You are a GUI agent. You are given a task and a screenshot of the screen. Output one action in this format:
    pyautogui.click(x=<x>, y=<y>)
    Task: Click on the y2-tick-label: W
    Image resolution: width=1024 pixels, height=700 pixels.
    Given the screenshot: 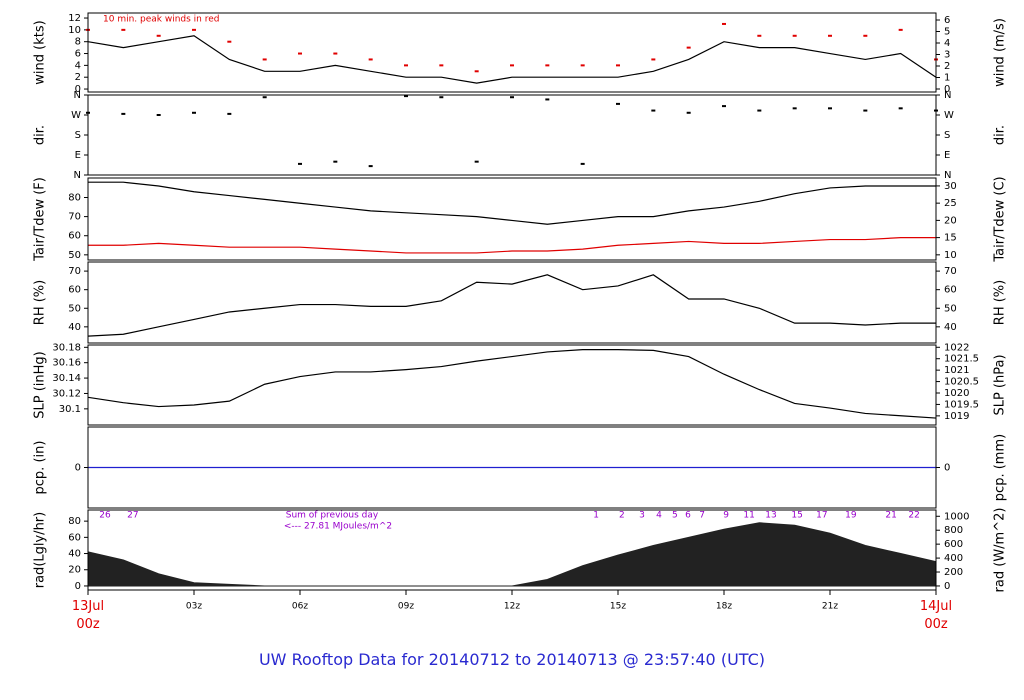 What is the action you would take?
    pyautogui.click(x=949, y=115)
    